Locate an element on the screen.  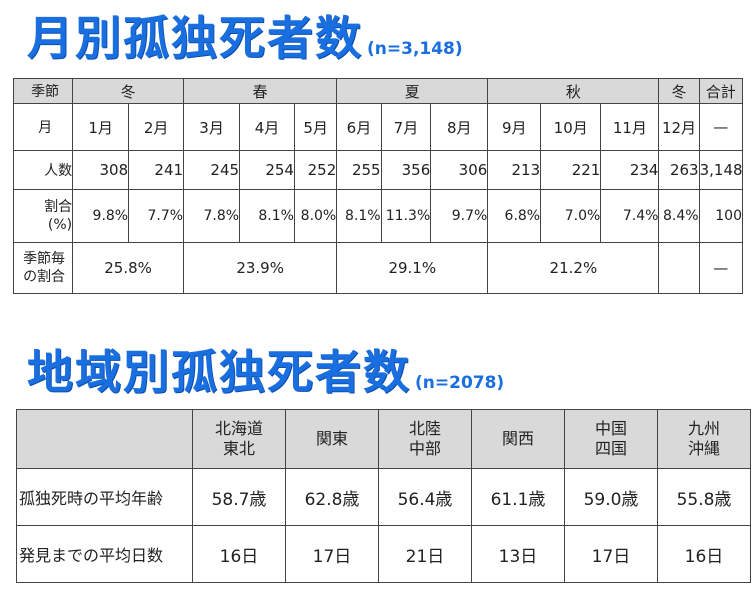
region-name-line2: 四国 is located at coordinates (610, 448).